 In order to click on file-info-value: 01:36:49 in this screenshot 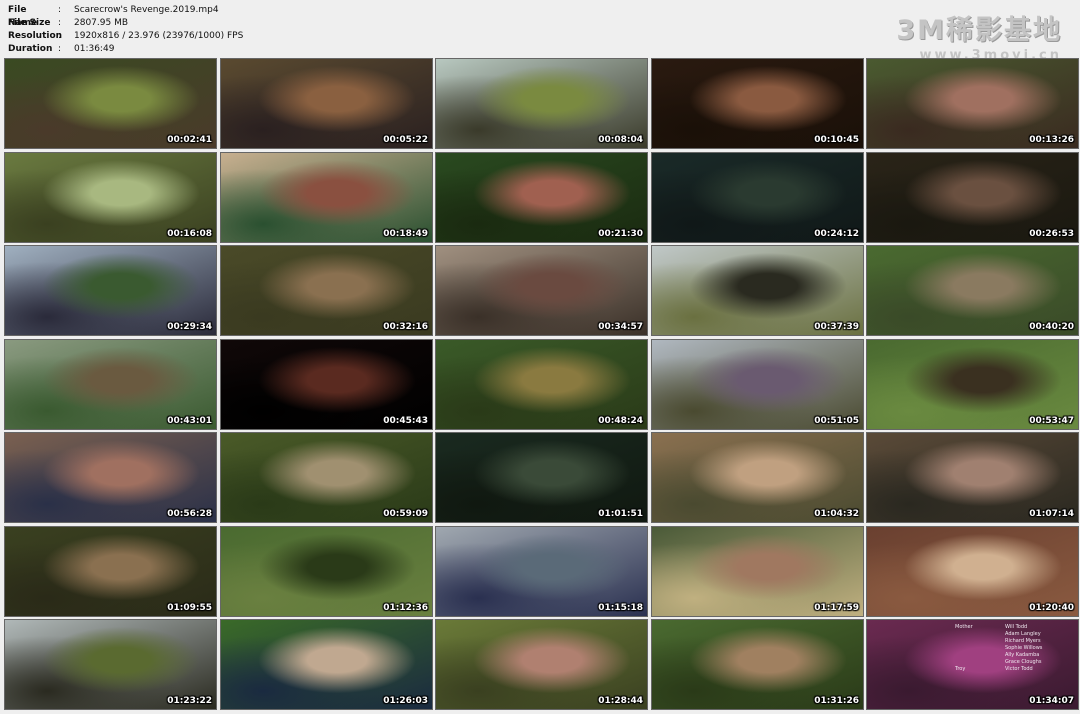, I will do `click(94, 49)`.